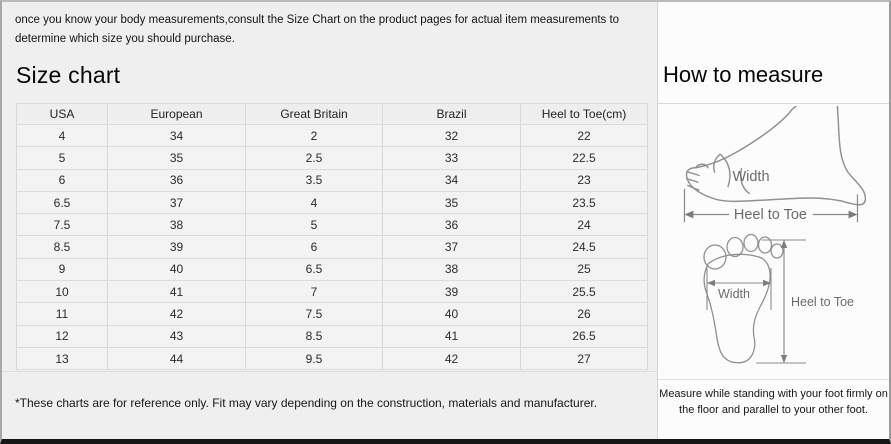 This screenshot has width=891, height=444. What do you see at coordinates (743, 74) in the screenshot?
I see `how-to-measure-title: How to measure` at bounding box center [743, 74].